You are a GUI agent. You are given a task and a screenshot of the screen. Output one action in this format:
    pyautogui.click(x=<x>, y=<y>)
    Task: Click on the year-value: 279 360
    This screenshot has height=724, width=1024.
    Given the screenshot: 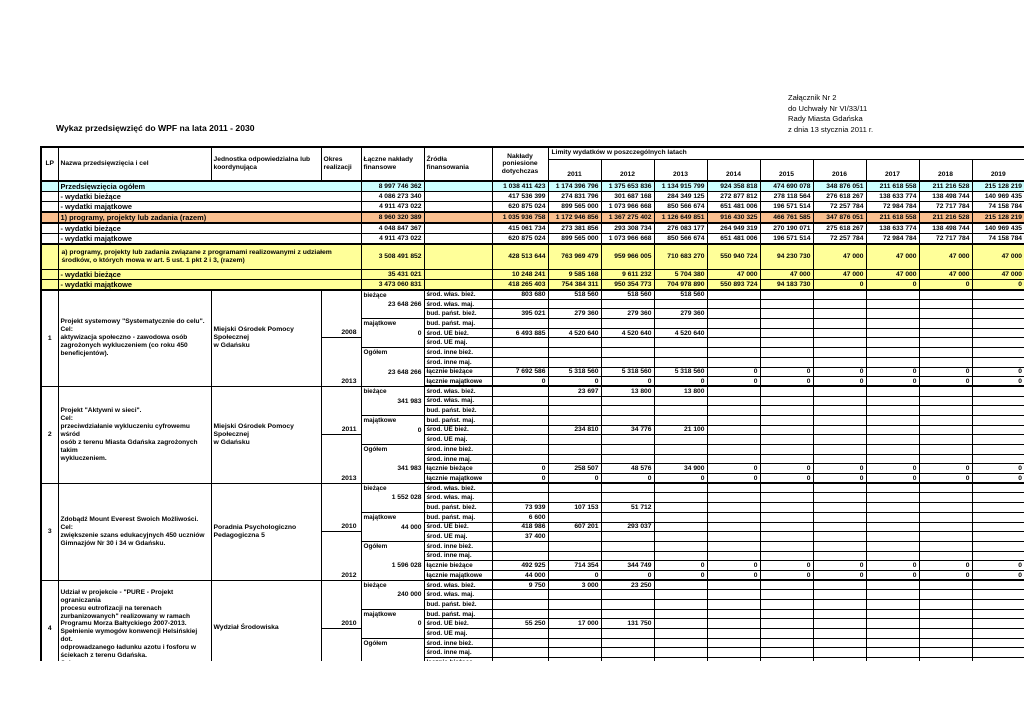 What is the action you would take?
    pyautogui.click(x=627, y=314)
    